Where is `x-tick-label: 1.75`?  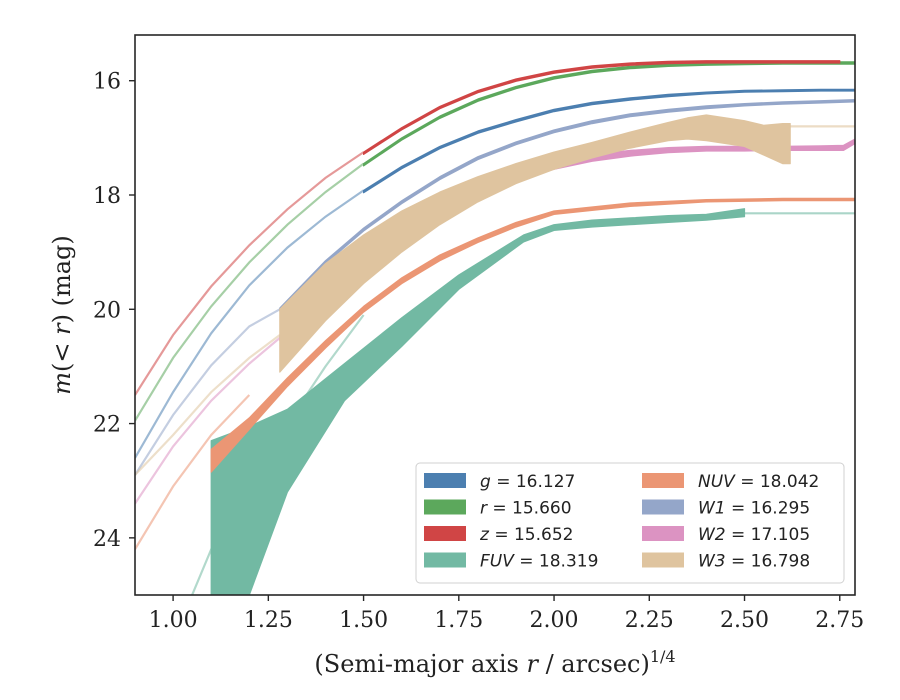 x-tick-label: 1.75 is located at coordinates (458, 620).